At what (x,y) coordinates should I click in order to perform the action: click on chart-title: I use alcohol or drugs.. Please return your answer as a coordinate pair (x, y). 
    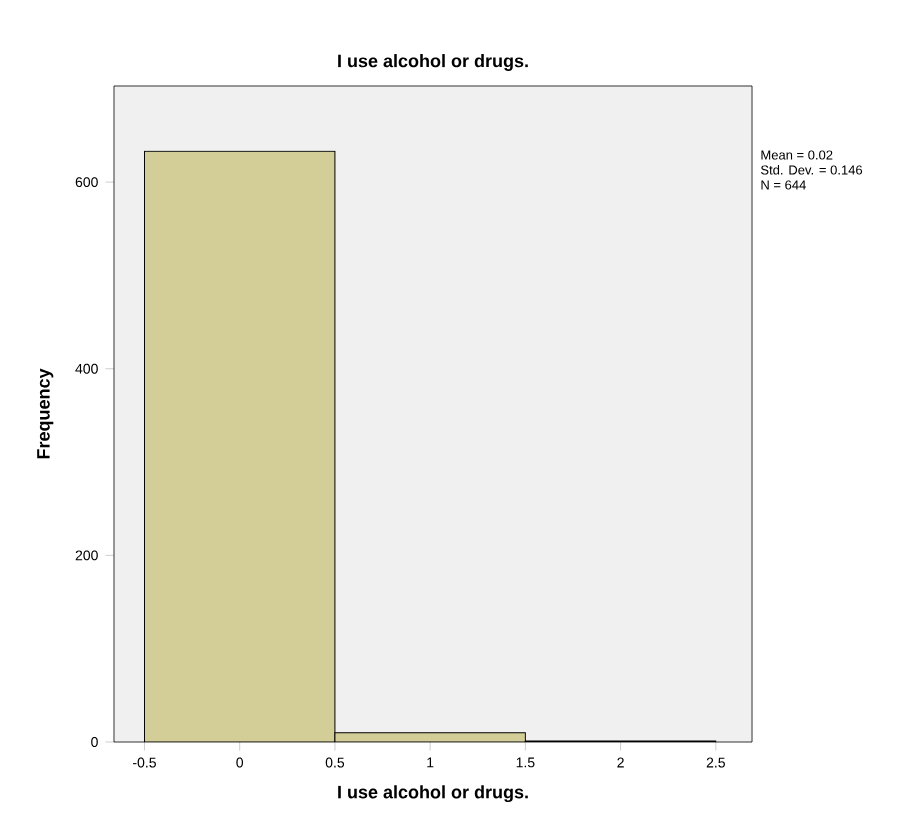
    Looking at the image, I should click on (433, 62).